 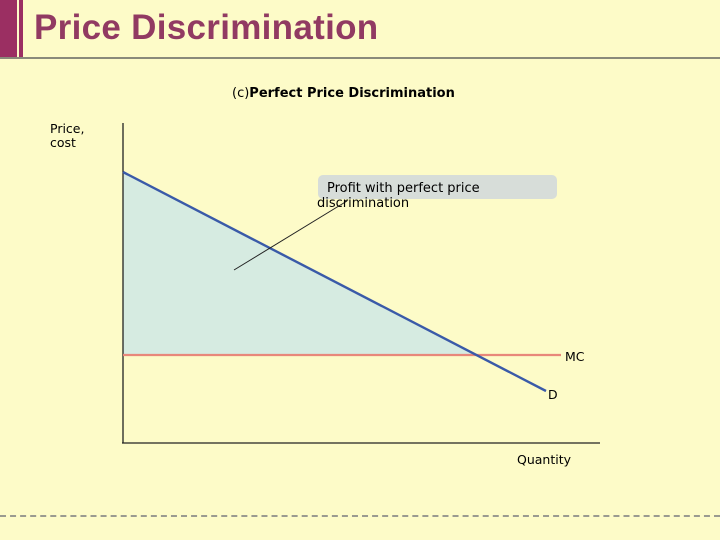 What do you see at coordinates (360, 516) in the screenshot?
I see `footer-divider` at bounding box center [360, 516].